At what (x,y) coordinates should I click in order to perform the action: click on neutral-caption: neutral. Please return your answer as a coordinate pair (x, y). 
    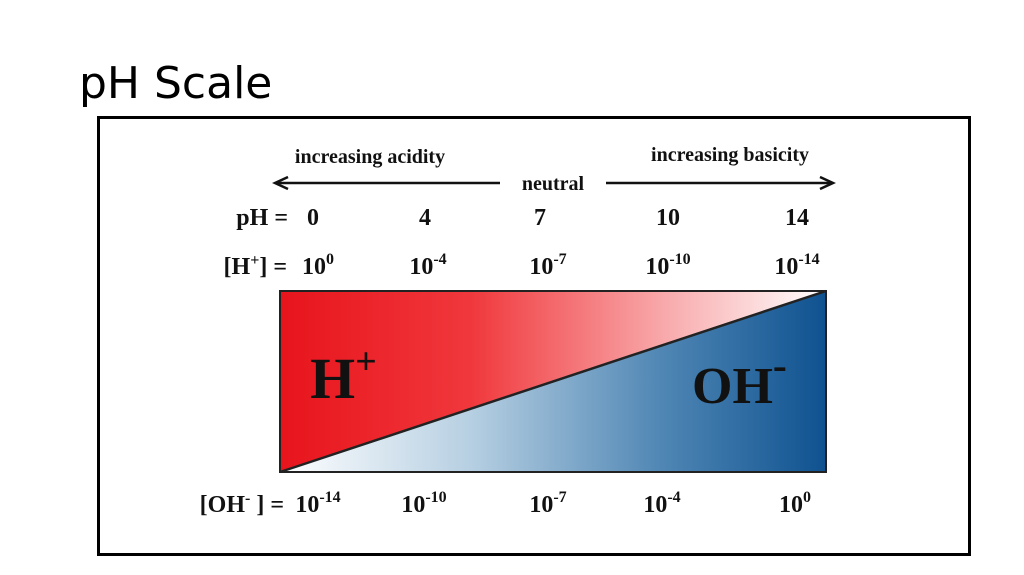
    Looking at the image, I should click on (553, 184).